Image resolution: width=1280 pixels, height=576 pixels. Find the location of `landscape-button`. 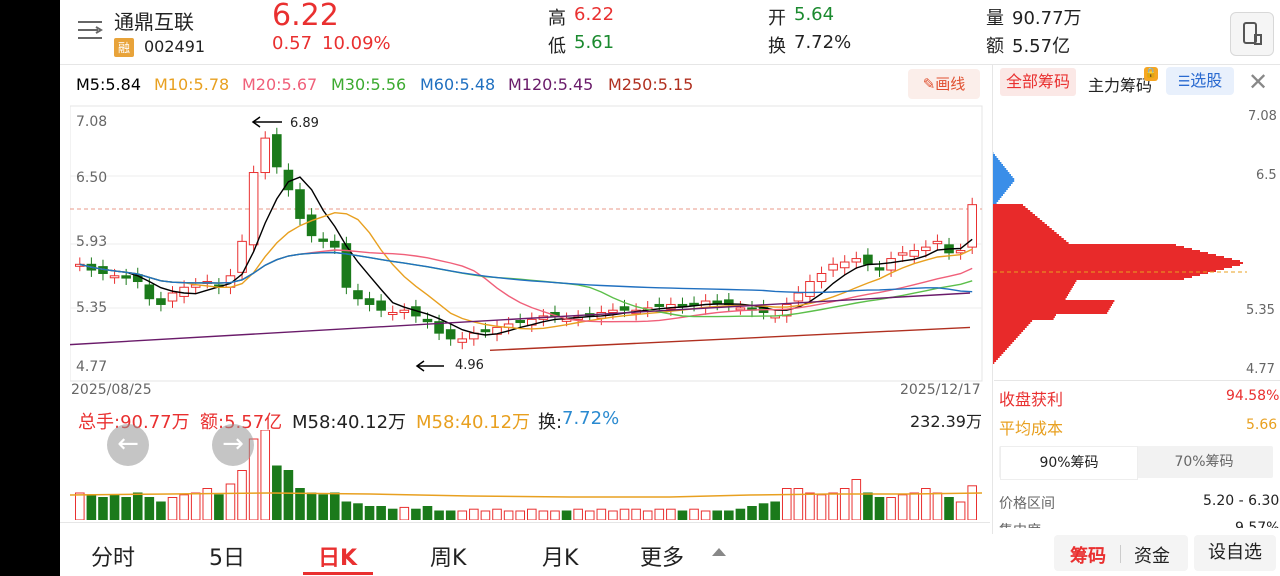

landscape-button is located at coordinates (1252, 34).